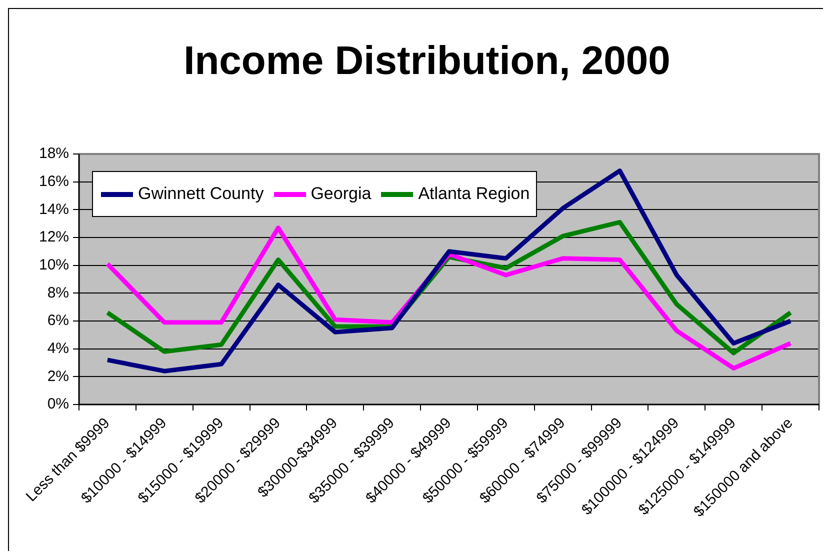  What do you see at coordinates (58, 321) in the screenshot?
I see `y-tick-label: 6%` at bounding box center [58, 321].